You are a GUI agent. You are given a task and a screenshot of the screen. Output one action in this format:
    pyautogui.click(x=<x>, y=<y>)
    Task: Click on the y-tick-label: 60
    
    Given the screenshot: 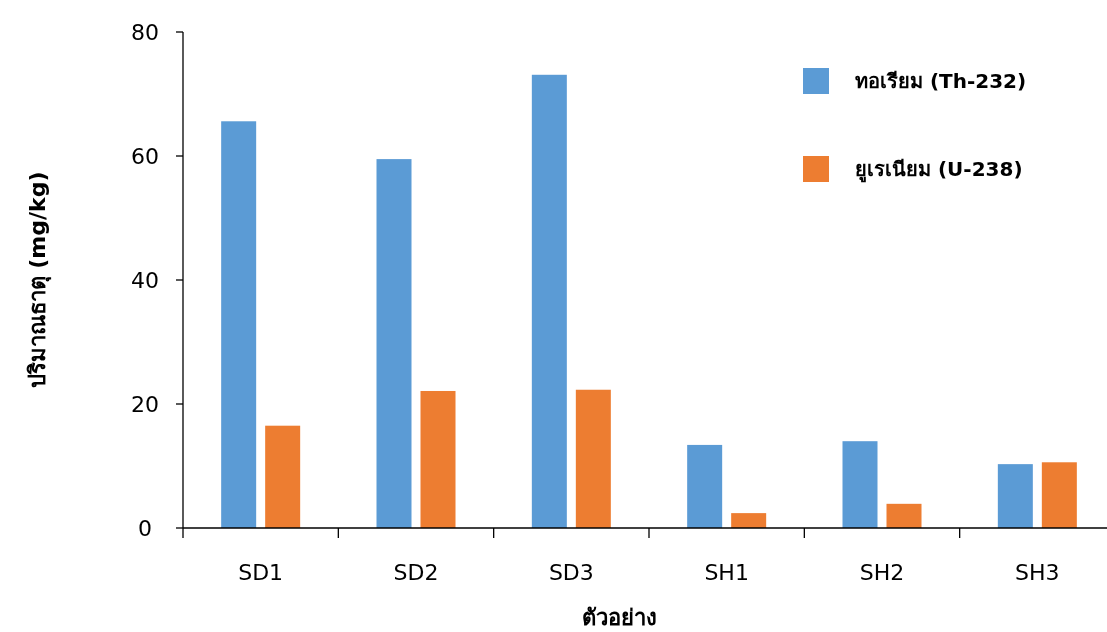 What is the action you would take?
    pyautogui.click(x=145, y=156)
    